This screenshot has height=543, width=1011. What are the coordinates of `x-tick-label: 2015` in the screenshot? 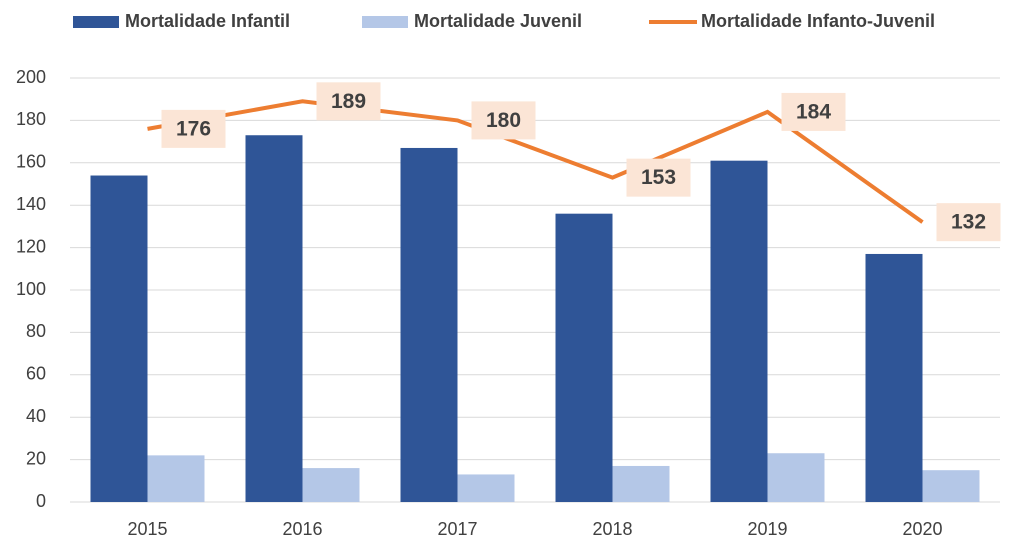 It's located at (147, 529).